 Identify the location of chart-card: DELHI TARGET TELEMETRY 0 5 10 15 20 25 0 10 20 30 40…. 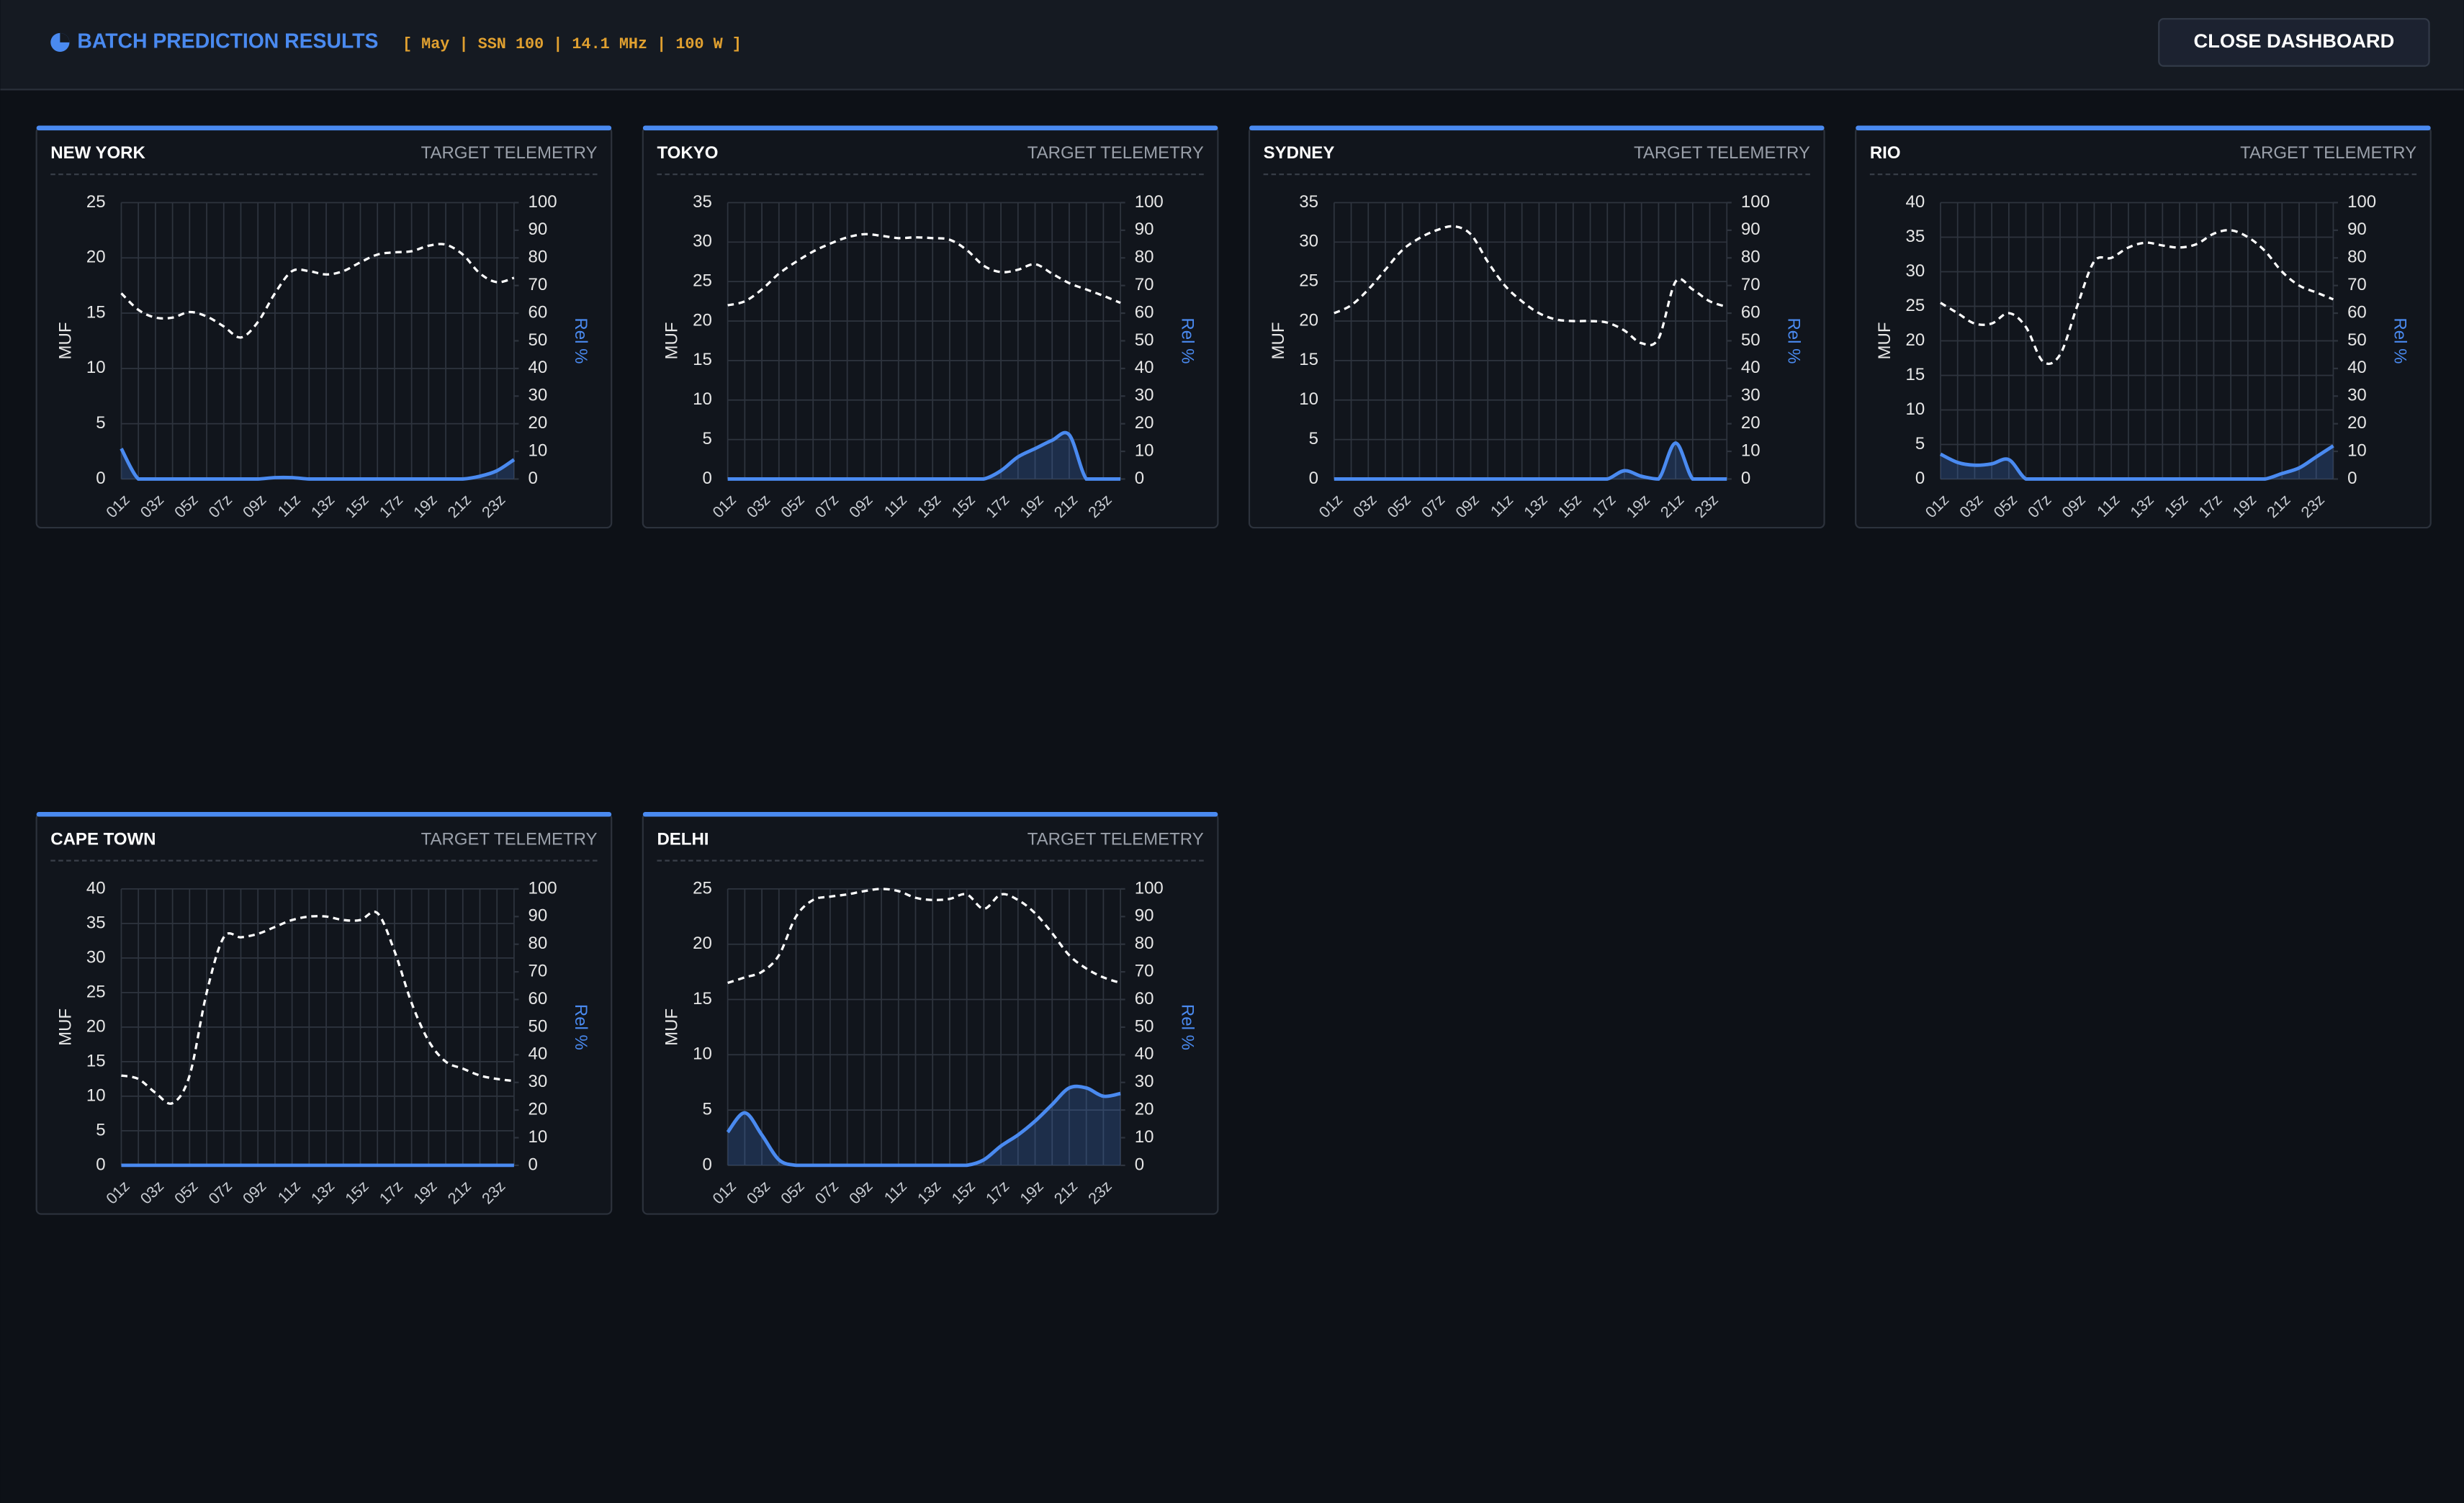
(930, 1014).